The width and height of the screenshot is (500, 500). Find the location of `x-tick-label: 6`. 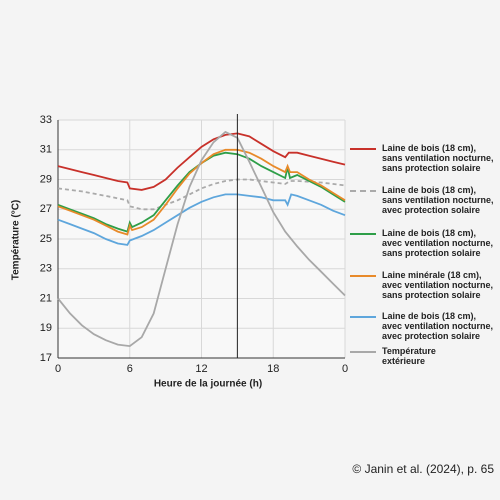

x-tick-label: 6 is located at coordinates (130, 369).